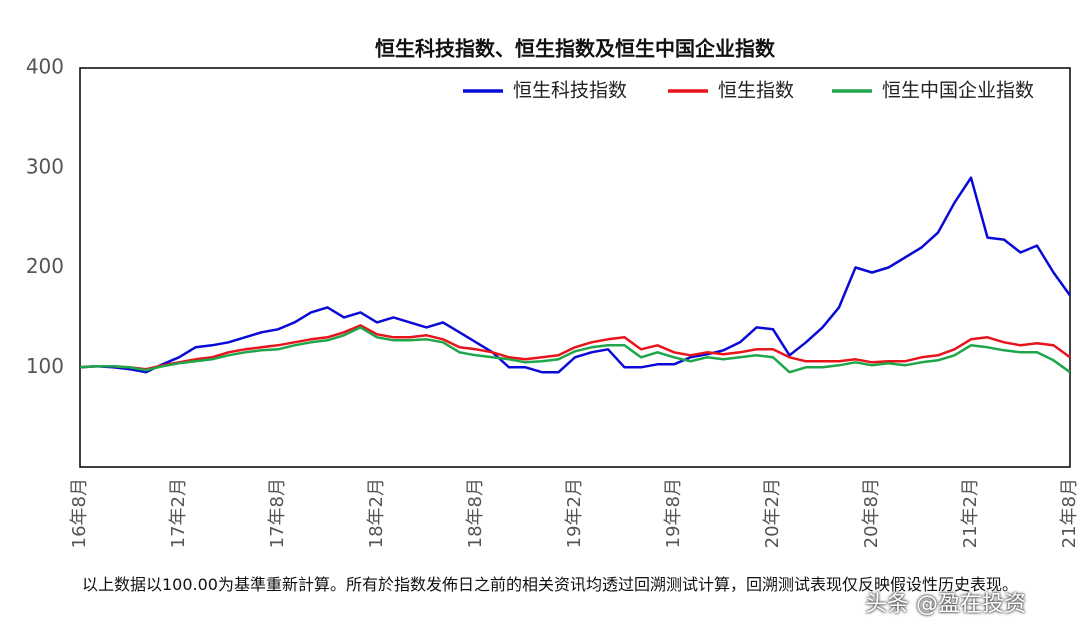 Image resolution: width=1080 pixels, height=634 pixels. I want to click on chart-title: 恒生科技指数、恒生指数及恒生中国企业指数, so click(575, 49).